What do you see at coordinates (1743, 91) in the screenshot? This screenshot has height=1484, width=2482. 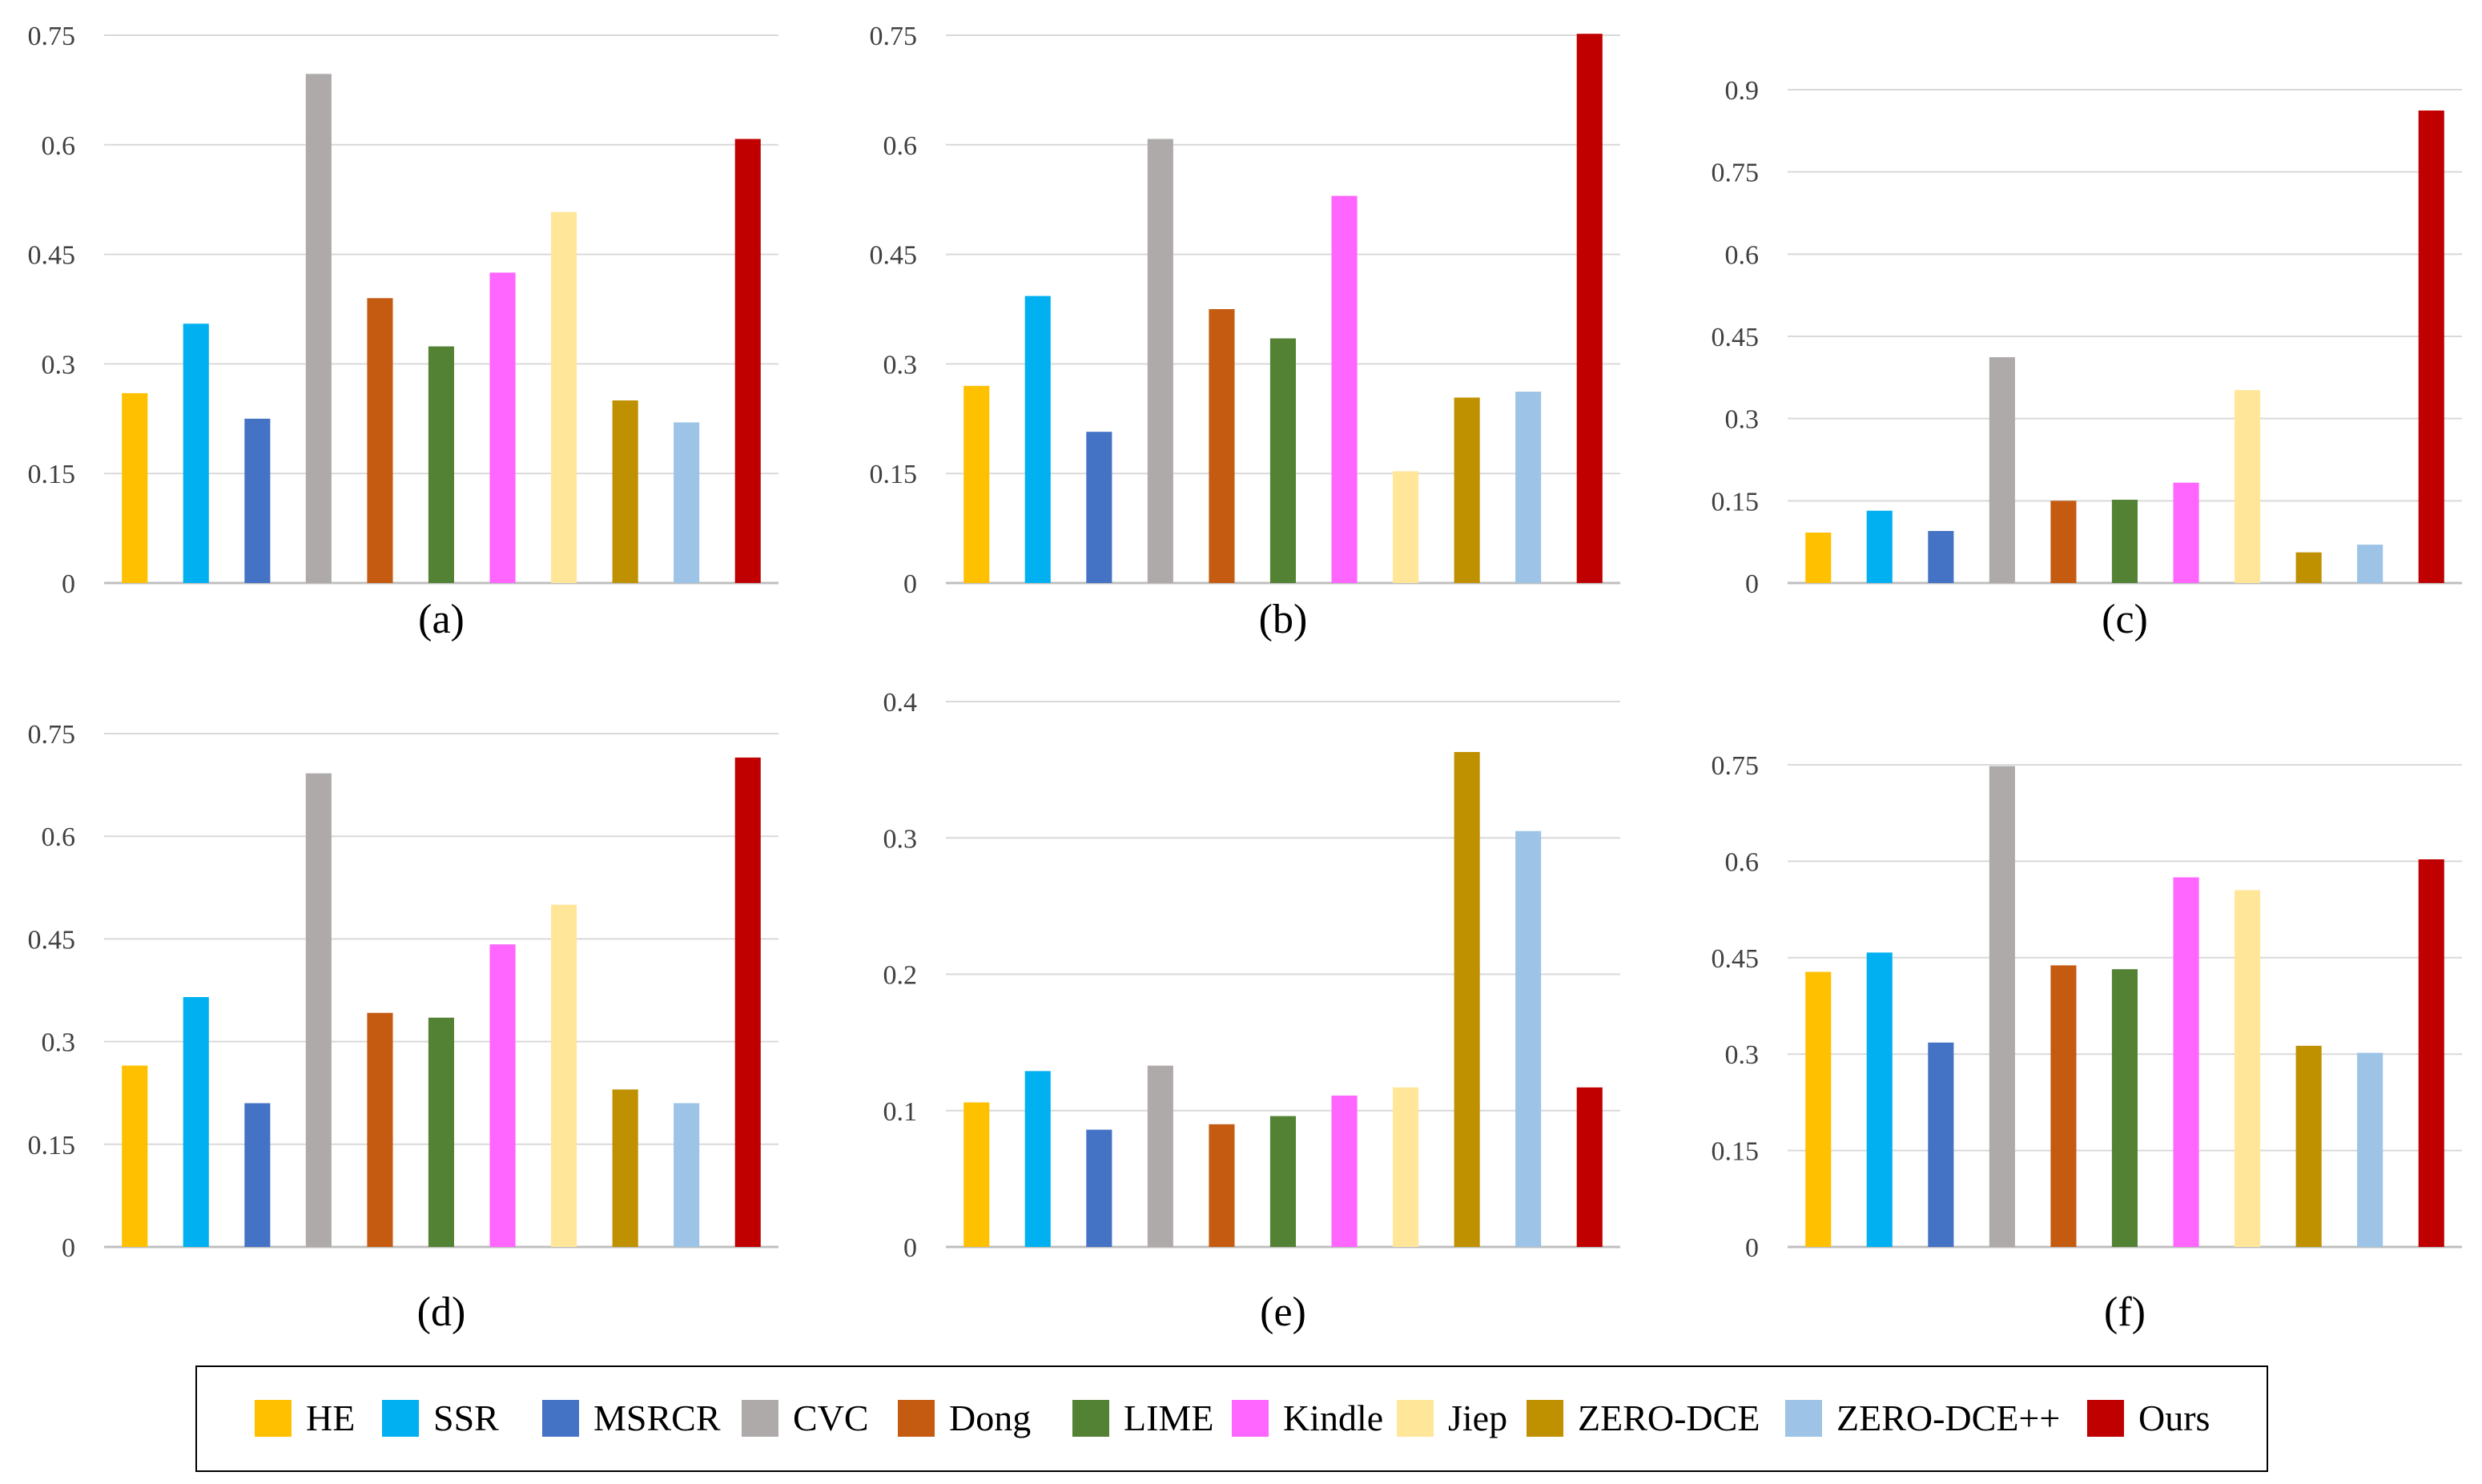 I see `y-tick-label: 0.9` at bounding box center [1743, 91].